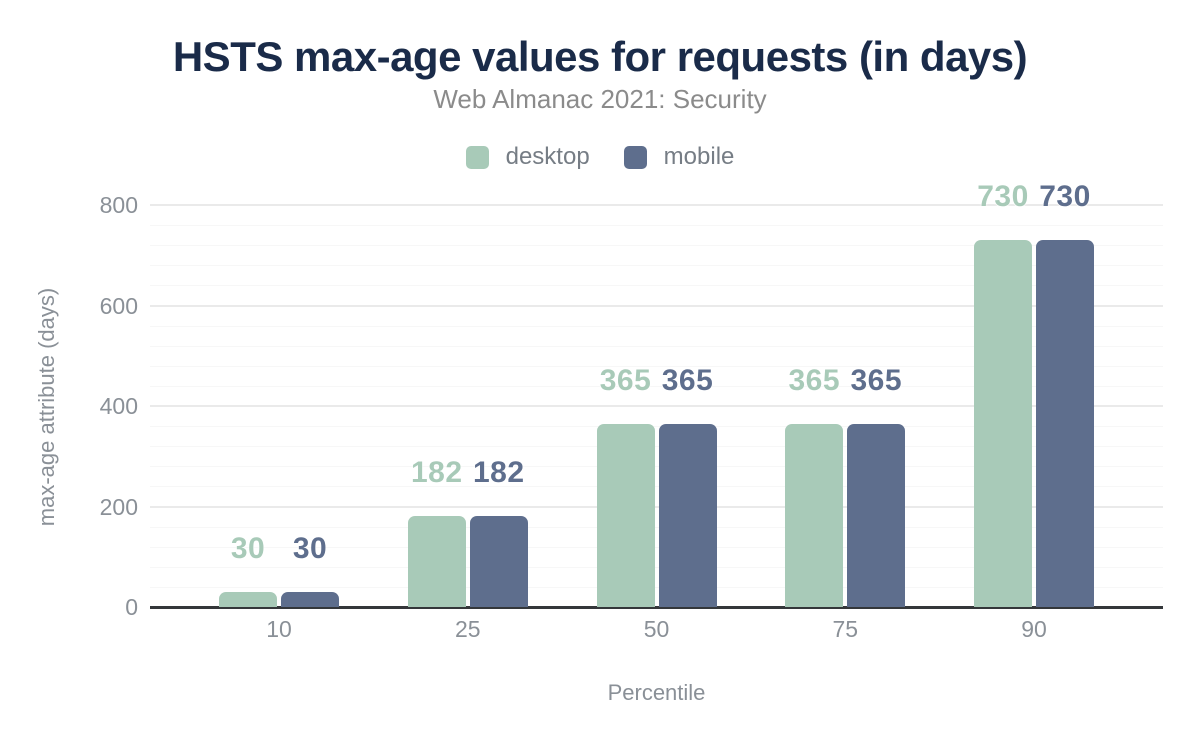  I want to click on bar-desktop-p50, so click(625, 515).